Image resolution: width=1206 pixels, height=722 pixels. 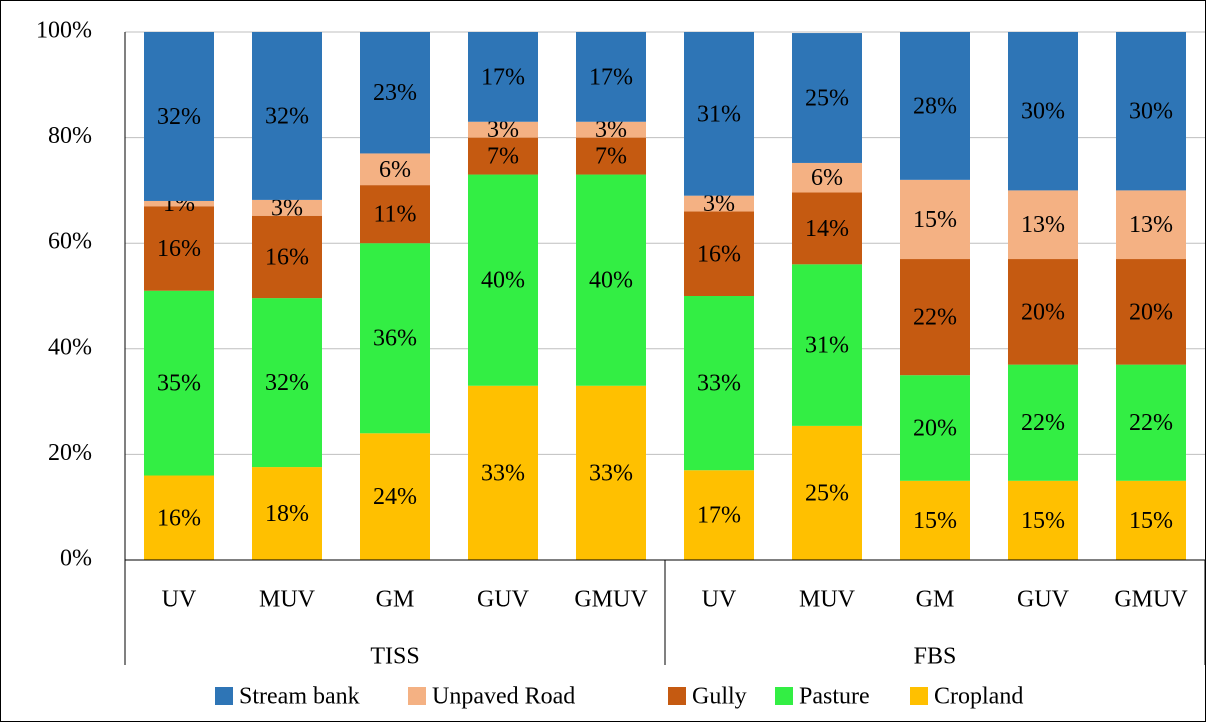 What do you see at coordinates (70, 242) in the screenshot?
I see `y-tick-label: 60%` at bounding box center [70, 242].